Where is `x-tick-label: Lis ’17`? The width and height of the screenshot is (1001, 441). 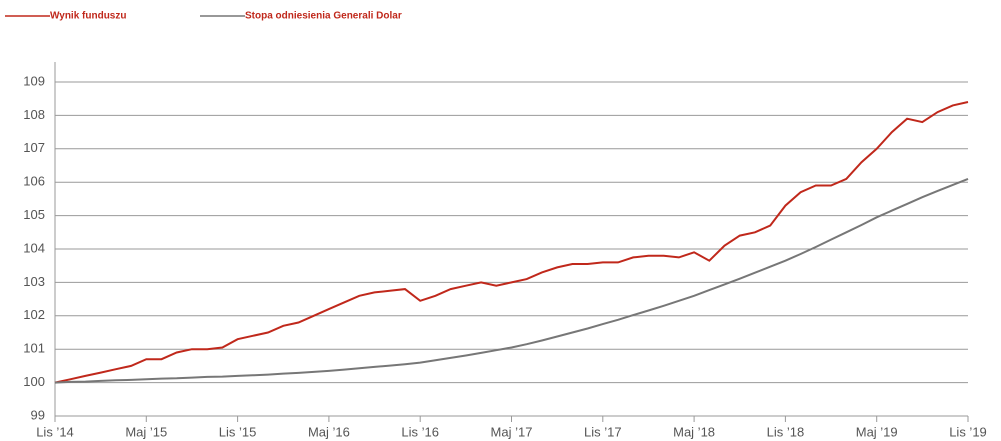
x-tick-label: Lis ’17 is located at coordinates (603, 431).